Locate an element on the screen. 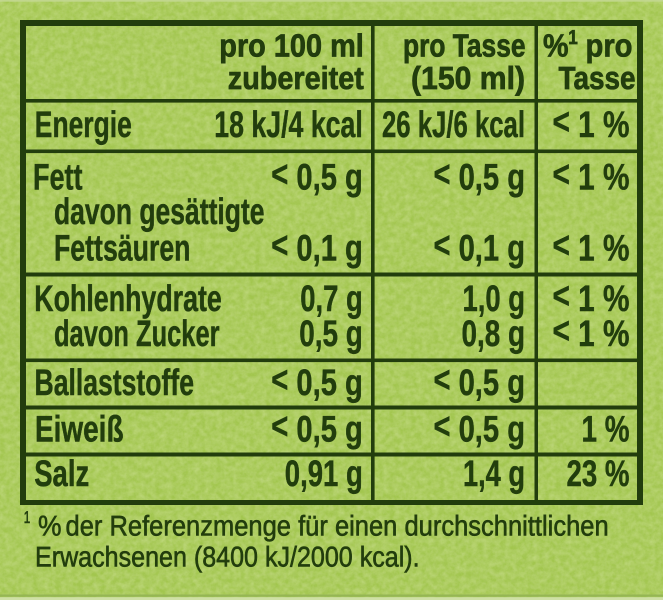 The width and height of the screenshot is (663, 600). svg-text: Ballaststoffe is located at coordinates (114, 382).